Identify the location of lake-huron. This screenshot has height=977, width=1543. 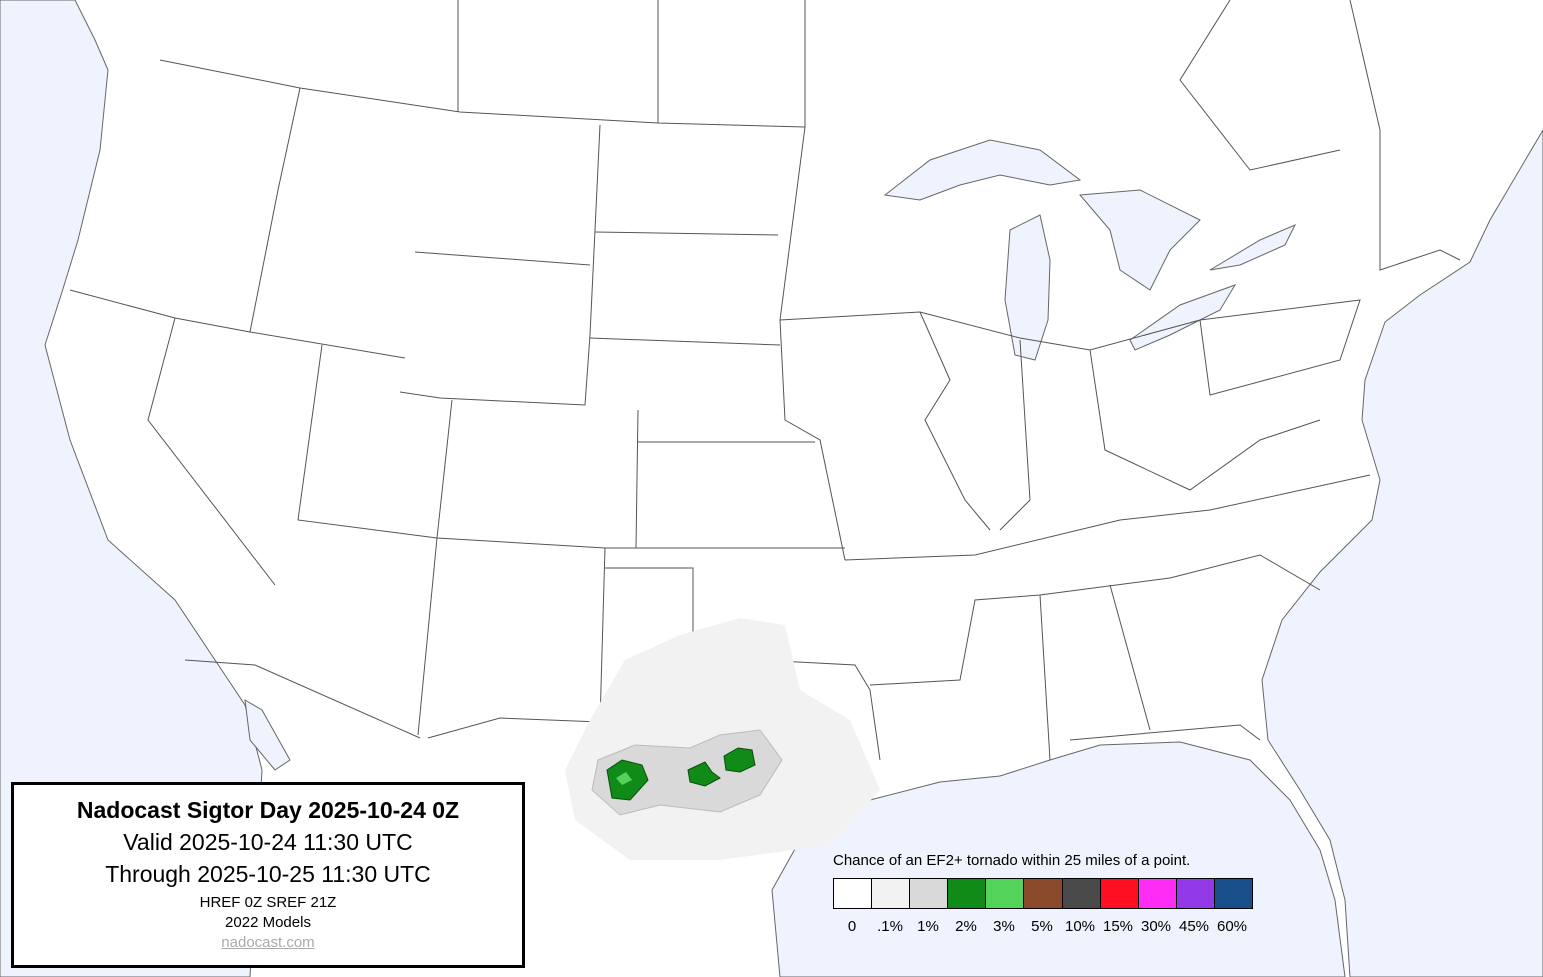
(1139, 240).